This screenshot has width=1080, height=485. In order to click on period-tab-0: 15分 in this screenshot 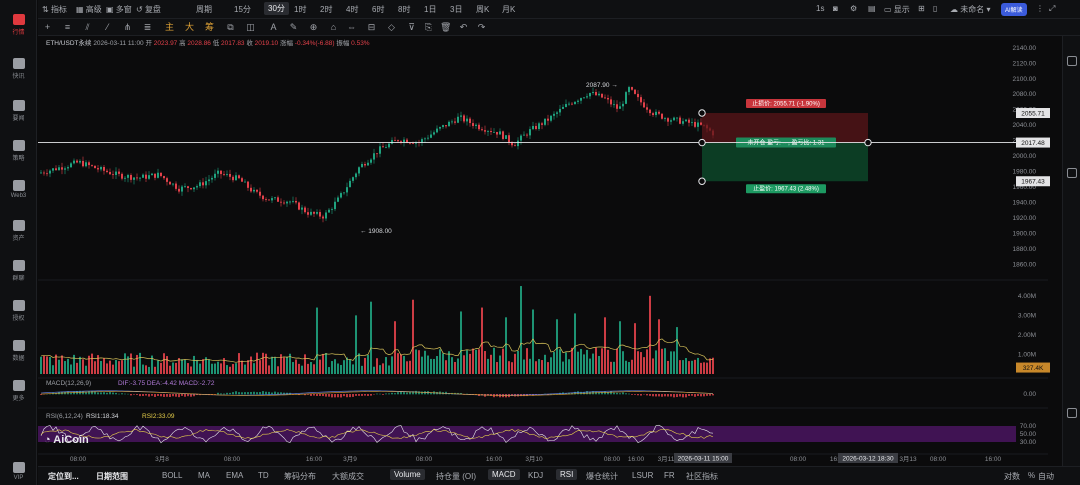, I will do `click(242, 9)`.